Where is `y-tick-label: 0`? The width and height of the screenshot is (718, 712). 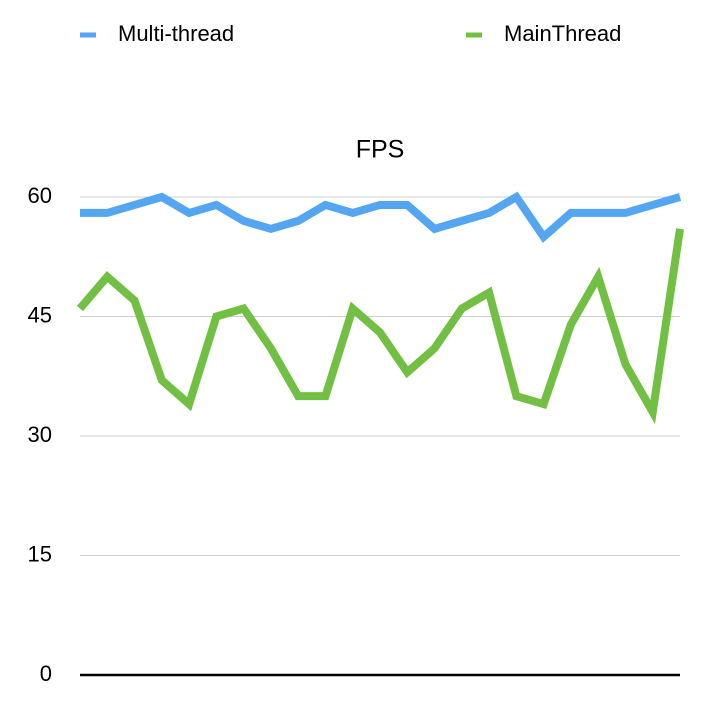
y-tick-label: 0 is located at coordinates (46, 673).